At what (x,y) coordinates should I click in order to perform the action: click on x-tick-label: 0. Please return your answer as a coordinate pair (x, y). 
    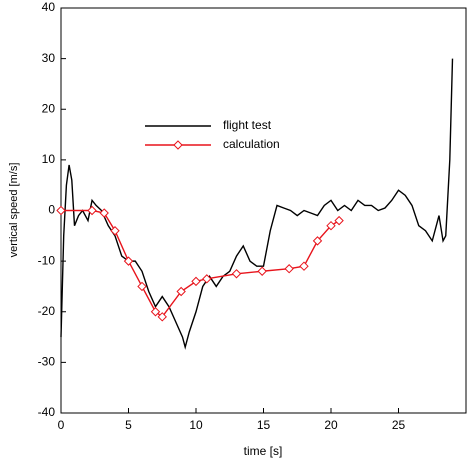
    Looking at the image, I should click on (61, 425).